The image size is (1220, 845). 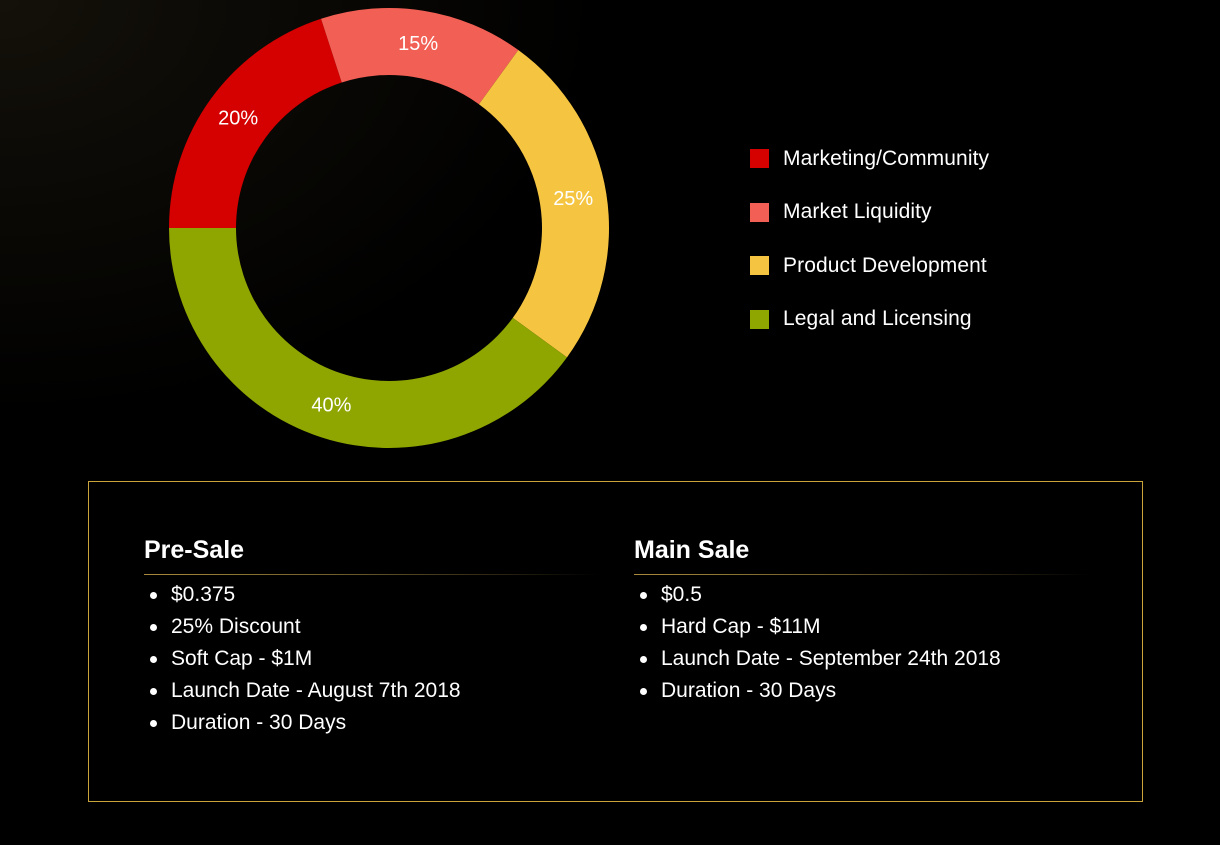 I want to click on list-item: Soft Cap - $1M, so click(x=371, y=659).